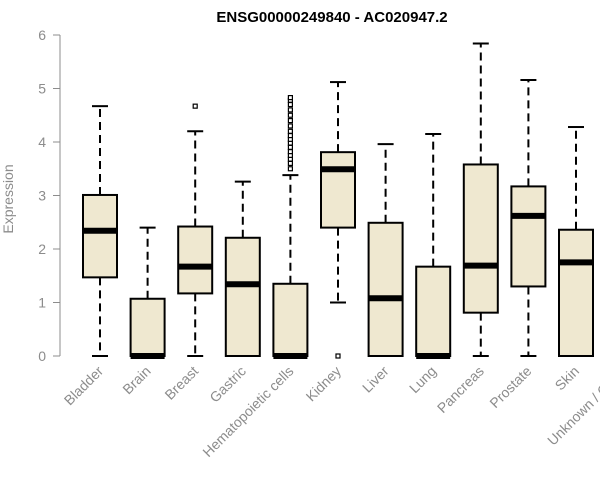 This screenshot has height=500, width=600. Describe the element at coordinates (227, 384) in the screenshot. I see `x-tick-label-3: Gastric` at that location.